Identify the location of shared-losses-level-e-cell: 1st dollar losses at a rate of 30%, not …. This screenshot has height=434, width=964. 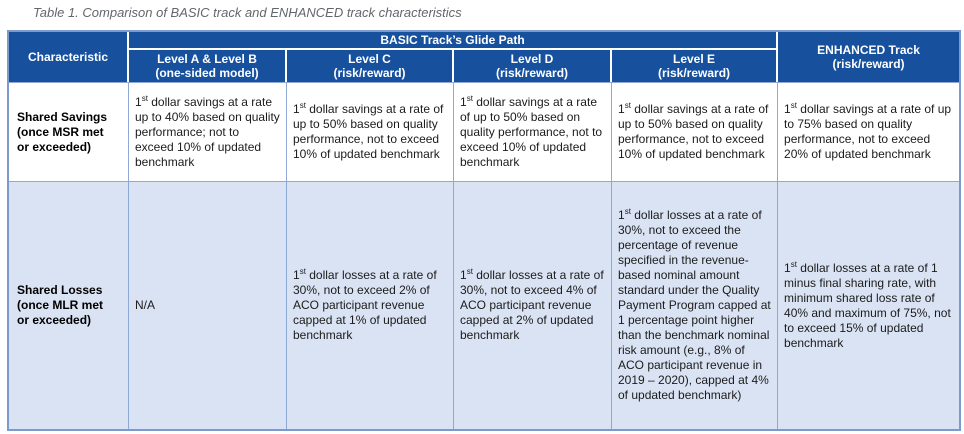
(695, 305).